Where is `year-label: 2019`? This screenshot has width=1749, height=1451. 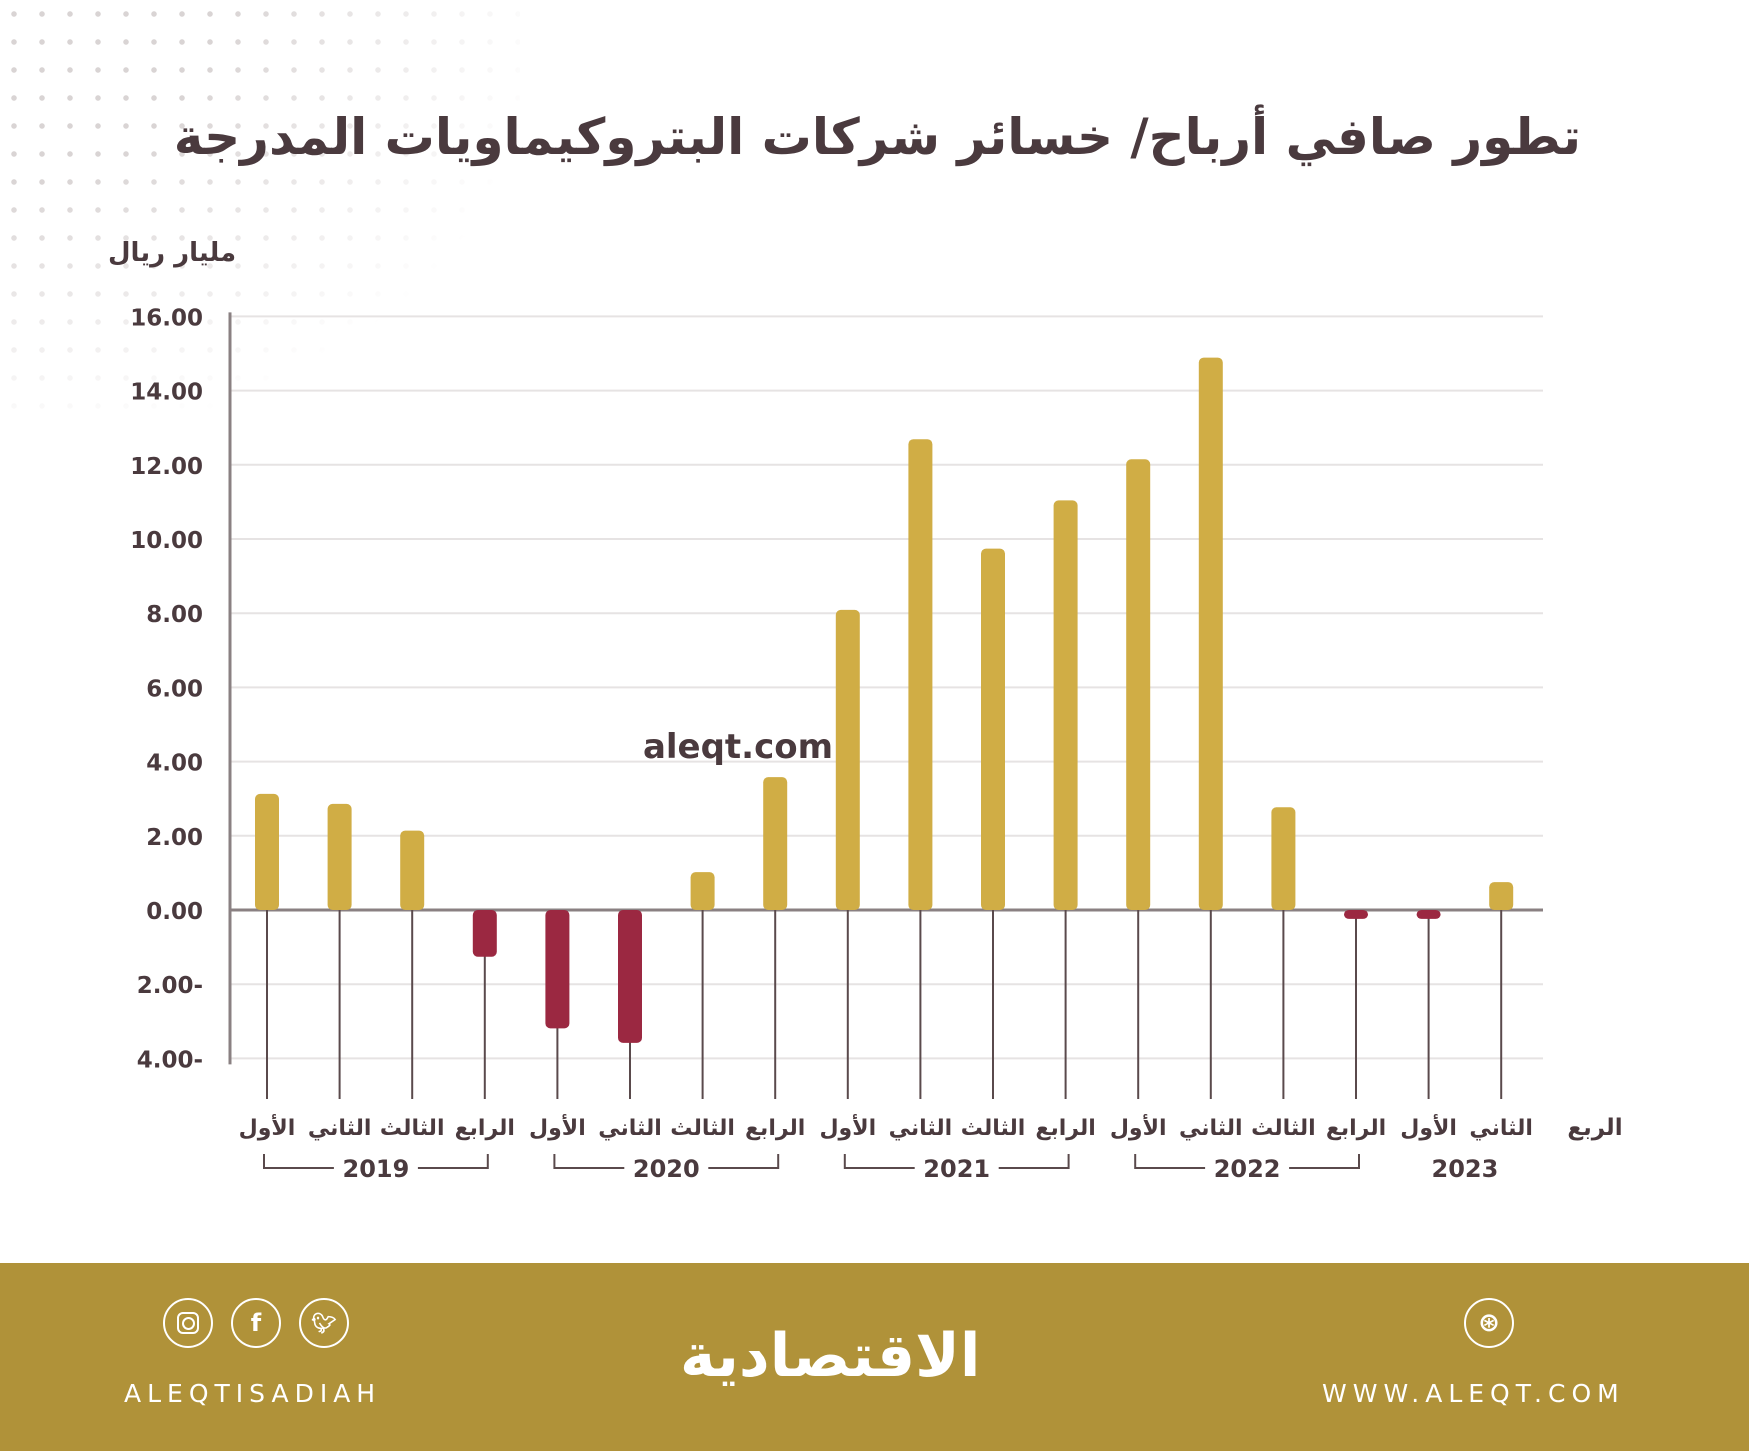
year-label: 2019 is located at coordinates (376, 1169).